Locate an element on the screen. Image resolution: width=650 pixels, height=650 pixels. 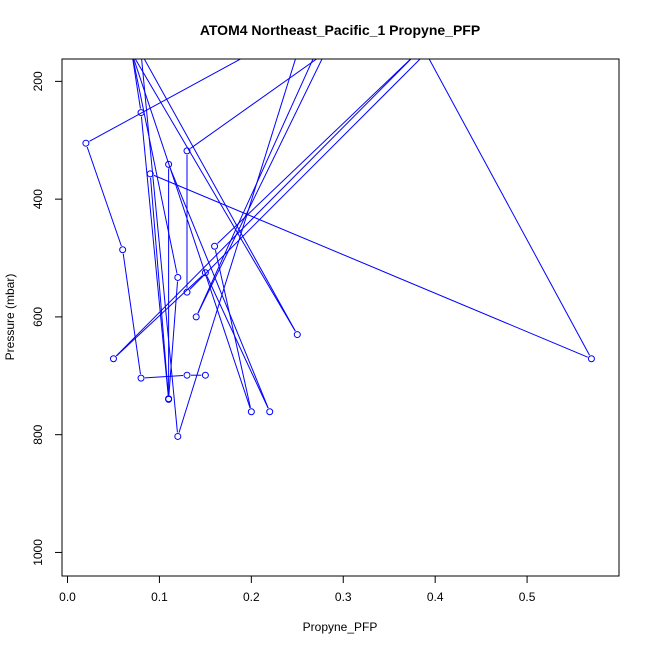
x-tick-label: 0.2 is located at coordinates (251, 597).